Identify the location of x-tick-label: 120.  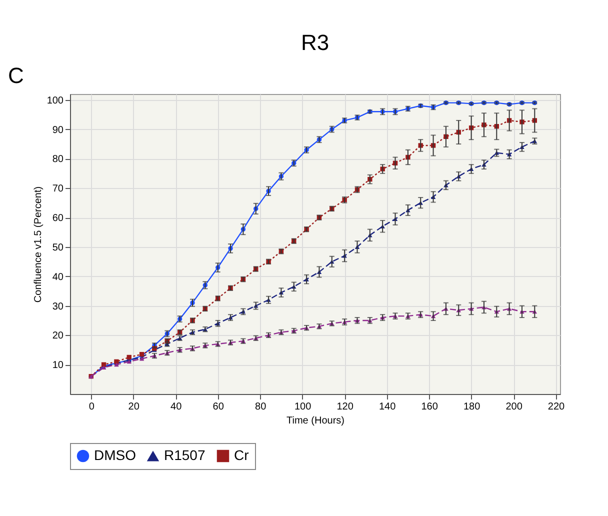
(345, 407).